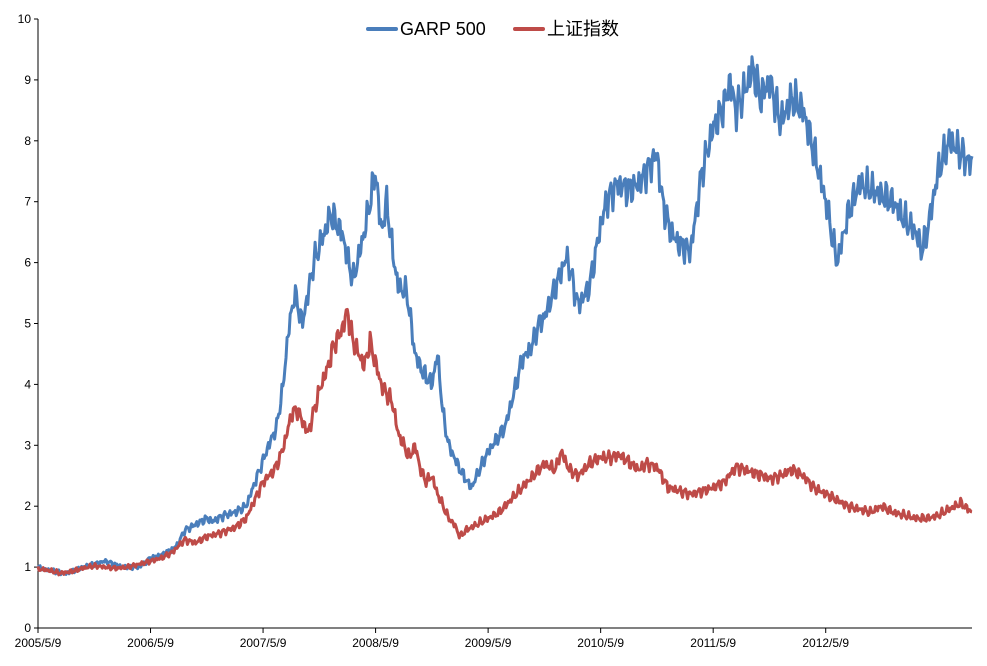  I want to click on x-tick-label: 2006/5/9, so click(150, 643).